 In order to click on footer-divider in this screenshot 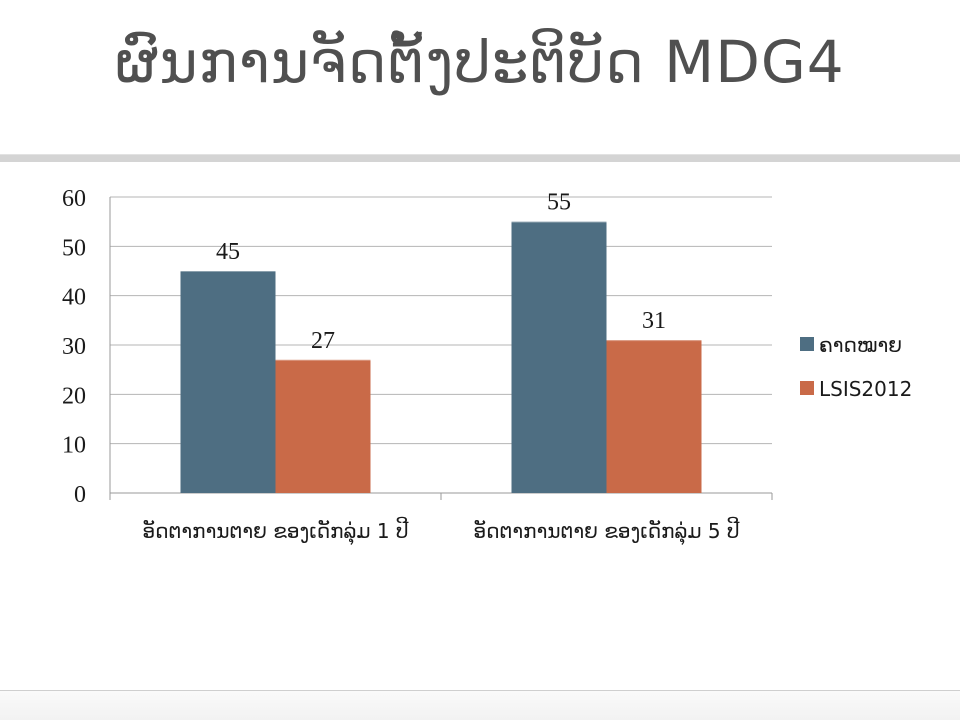, I will do `click(480, 690)`.